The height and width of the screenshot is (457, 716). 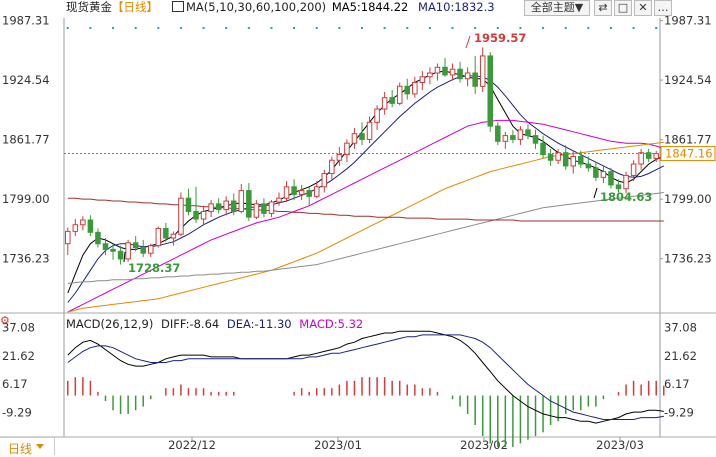 I want to click on macd-tick-right-label: -9.29, so click(x=679, y=413).